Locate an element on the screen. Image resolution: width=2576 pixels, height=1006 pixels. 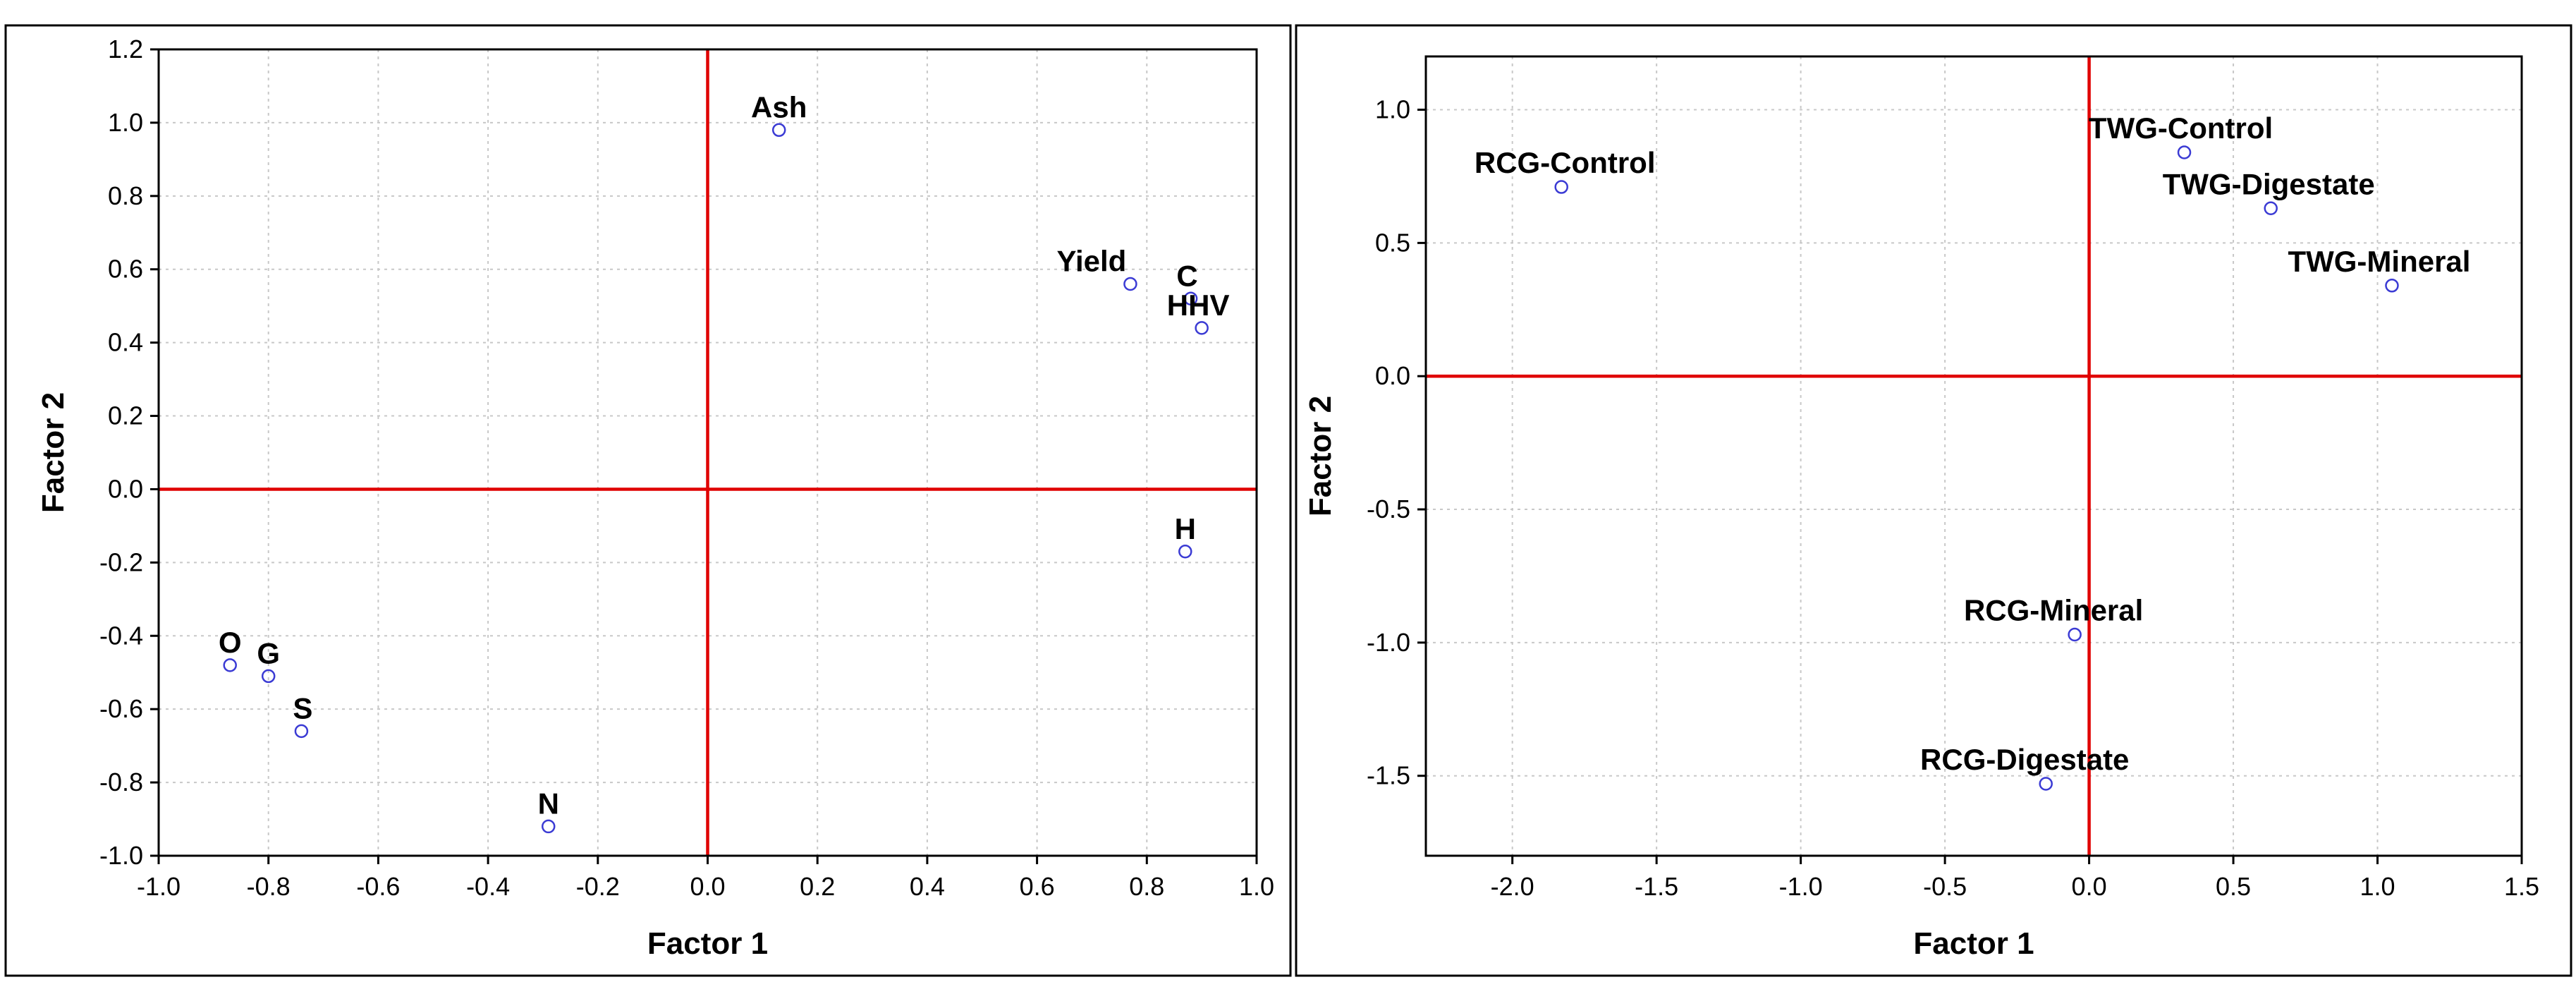
y-tick-label: 0.6 is located at coordinates (126, 269).